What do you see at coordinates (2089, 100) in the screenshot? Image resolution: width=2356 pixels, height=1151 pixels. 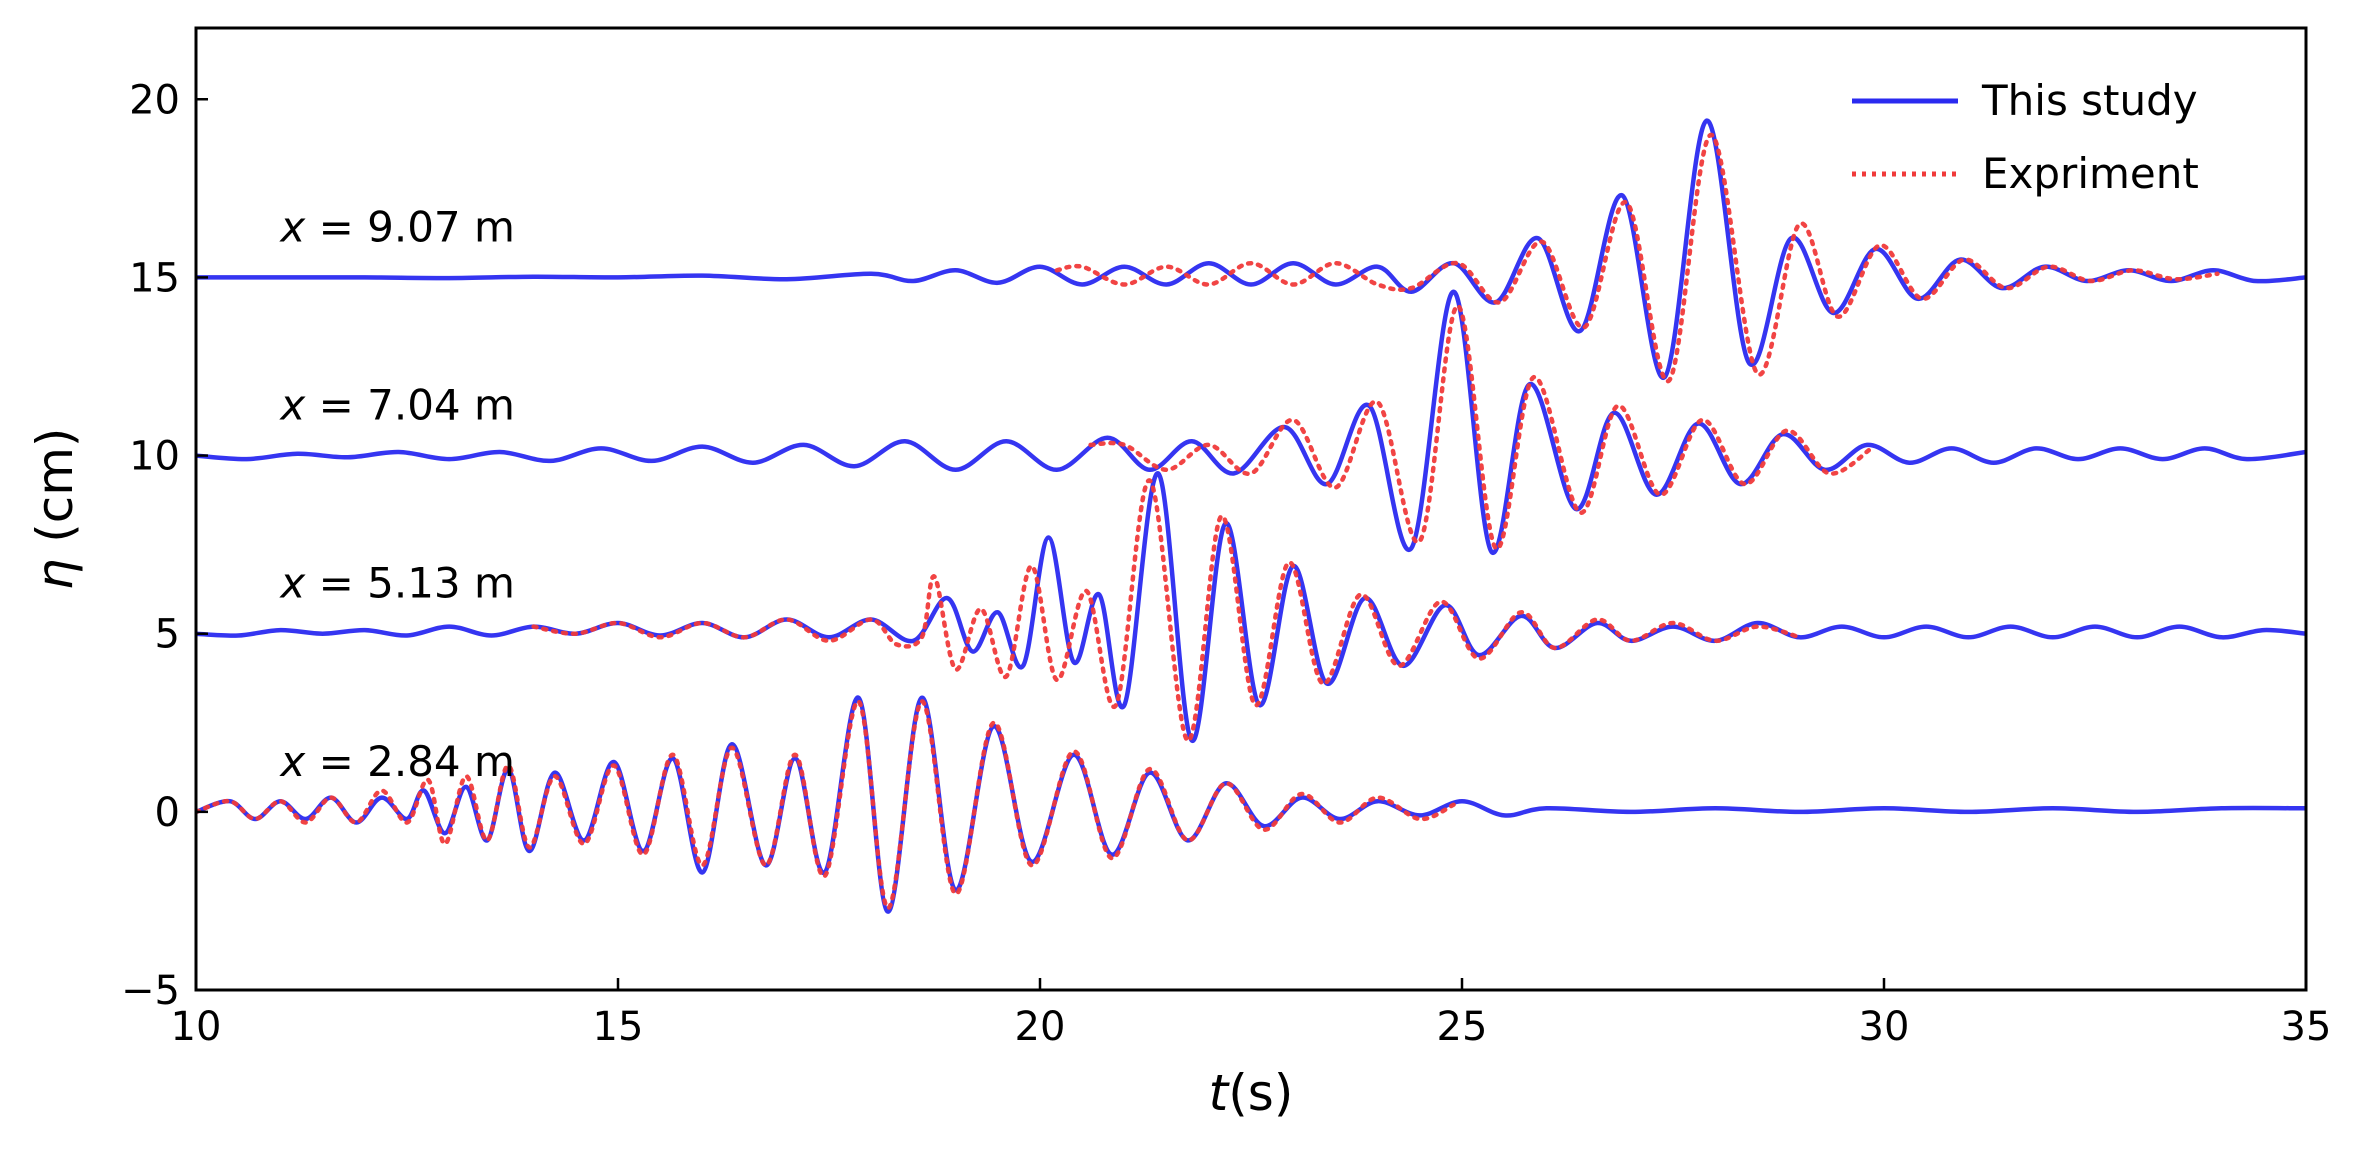 I see `legend-label-this-study: This study` at bounding box center [2089, 100].